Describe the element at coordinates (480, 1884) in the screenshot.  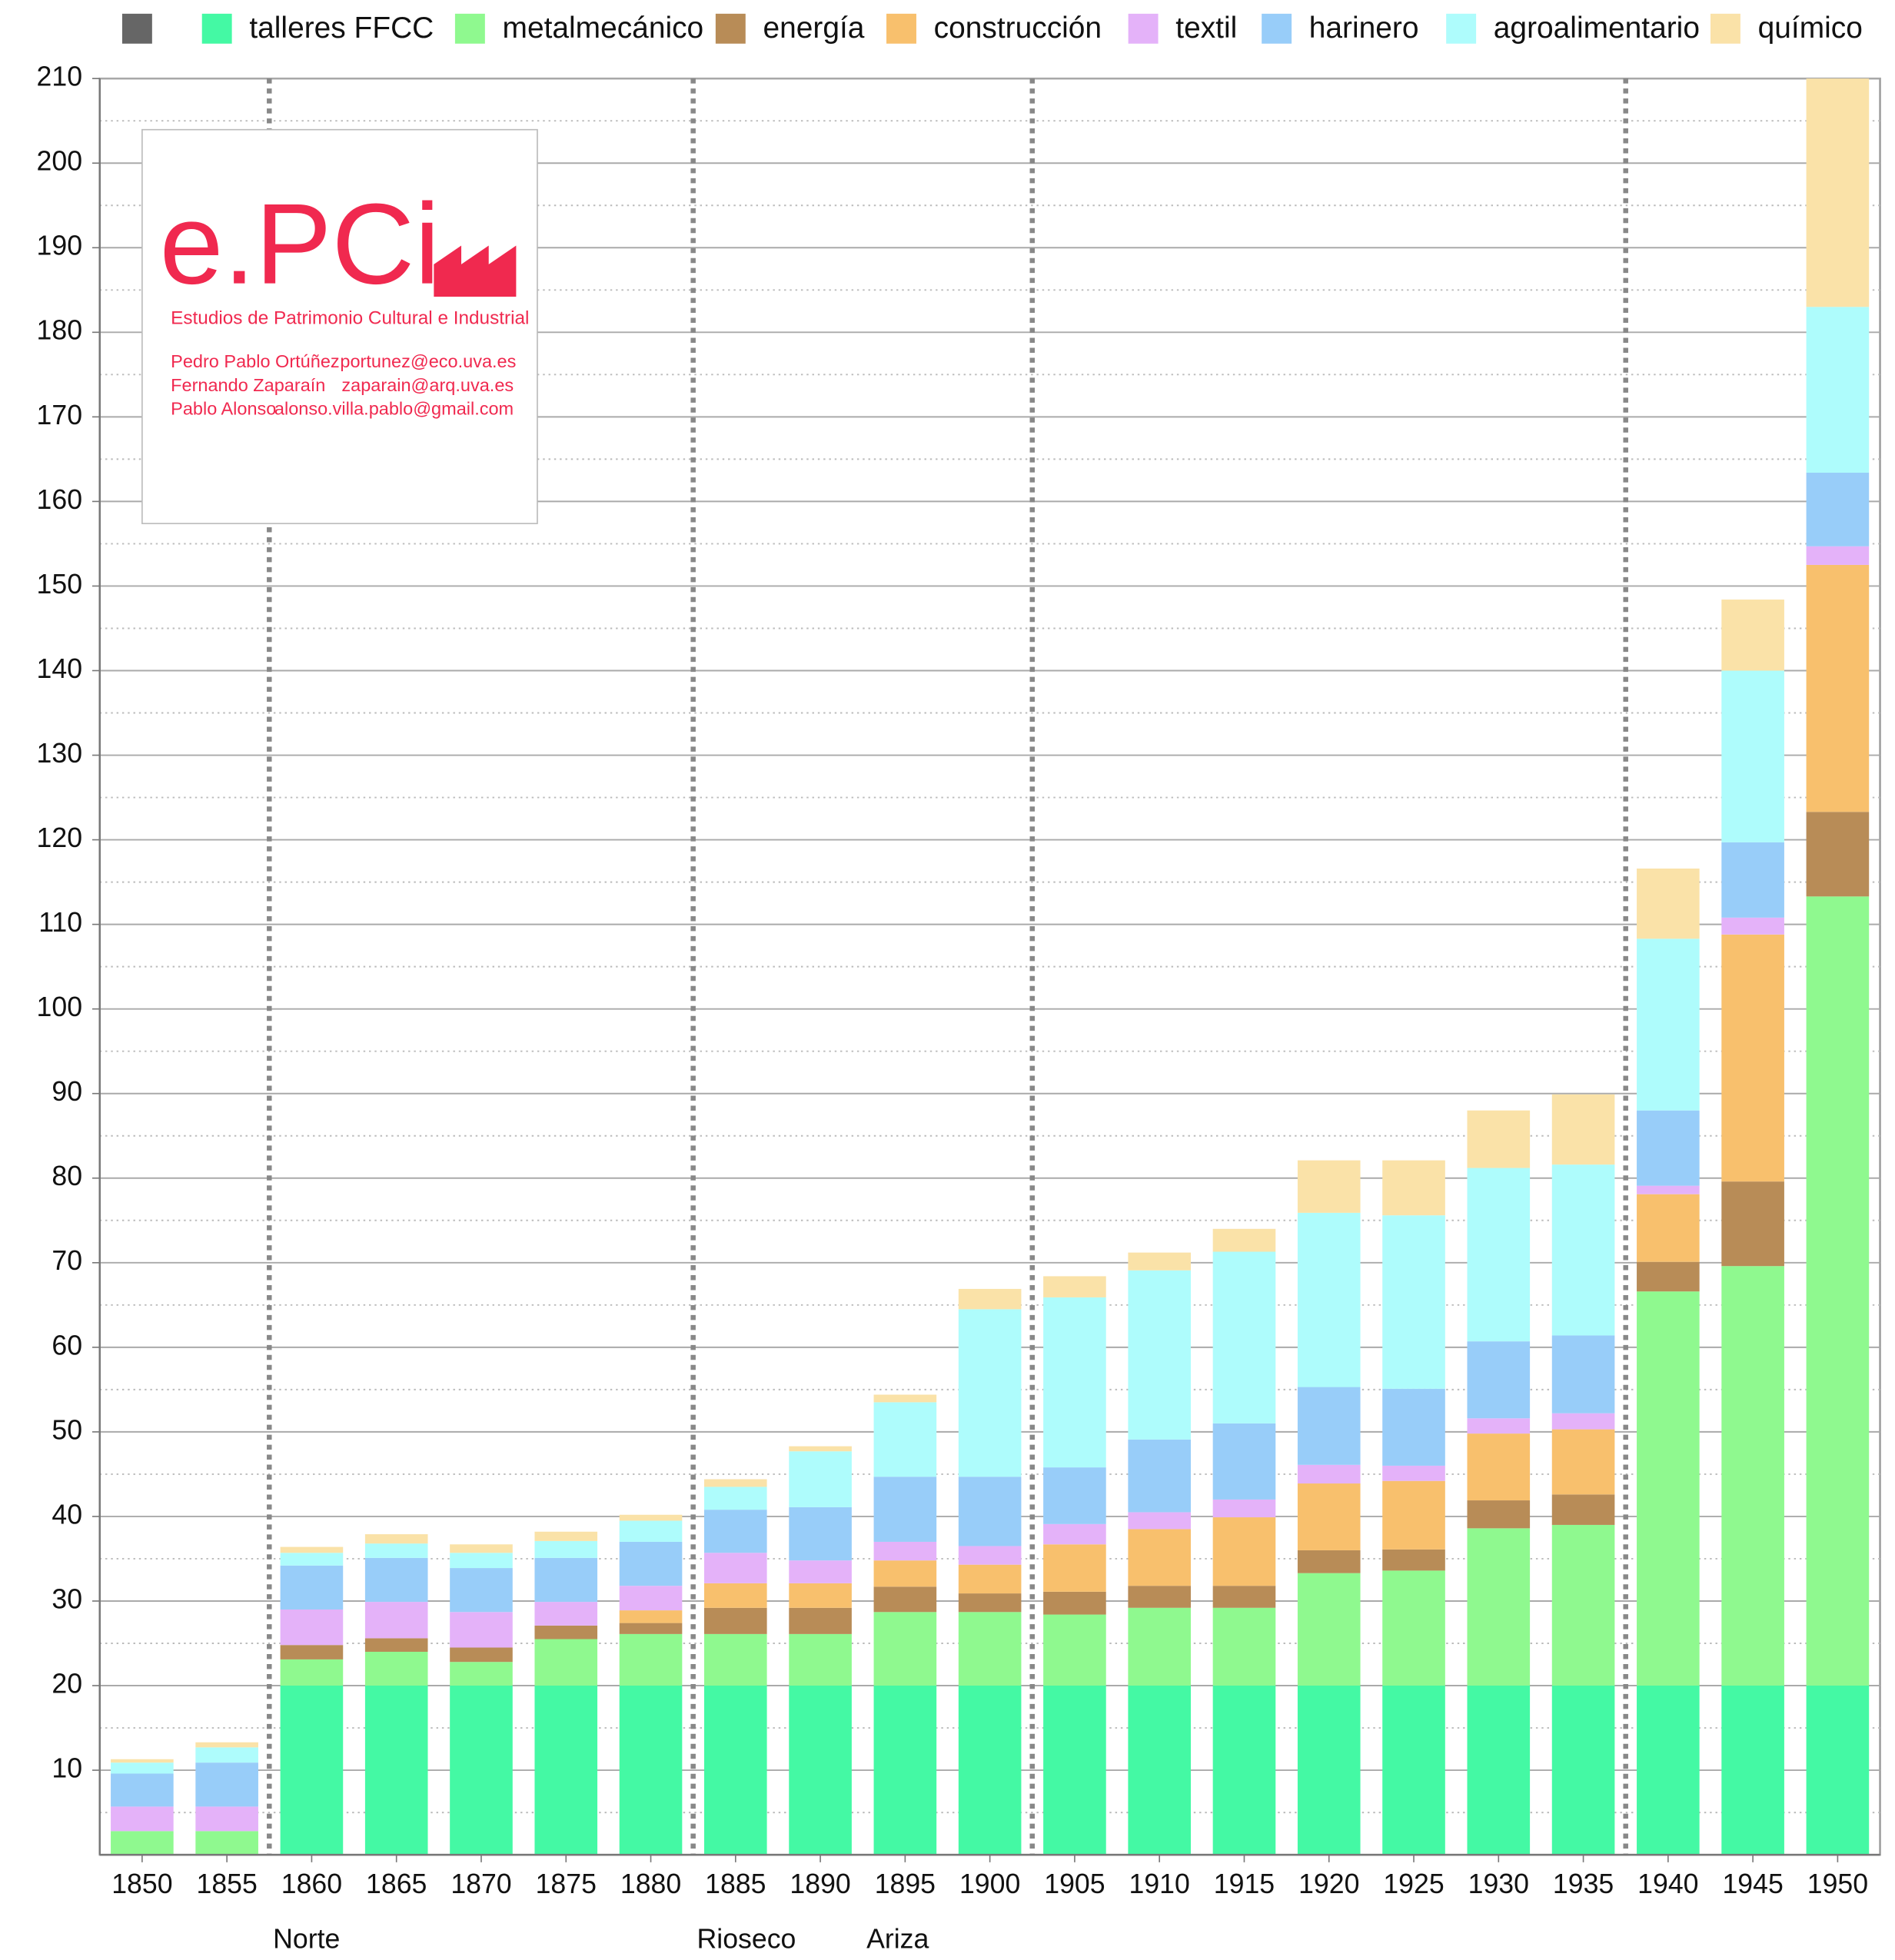
I see `x-tick-label: 1870` at that location.